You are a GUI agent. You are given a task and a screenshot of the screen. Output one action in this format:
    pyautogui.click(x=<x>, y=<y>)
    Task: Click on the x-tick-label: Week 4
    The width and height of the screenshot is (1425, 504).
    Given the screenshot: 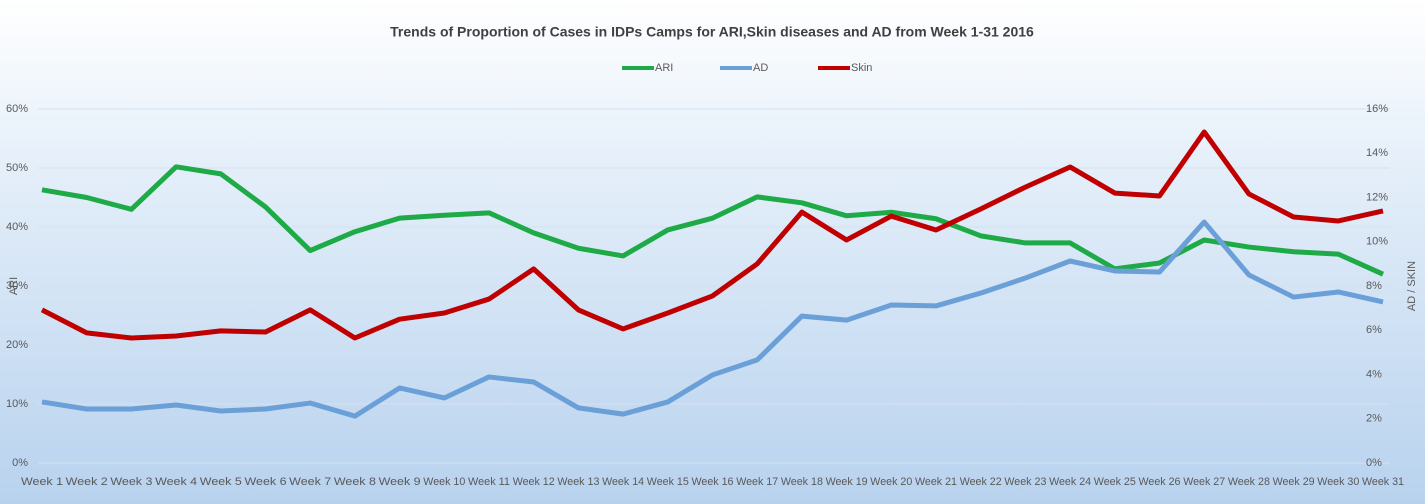 What is the action you would take?
    pyautogui.click(x=176, y=482)
    